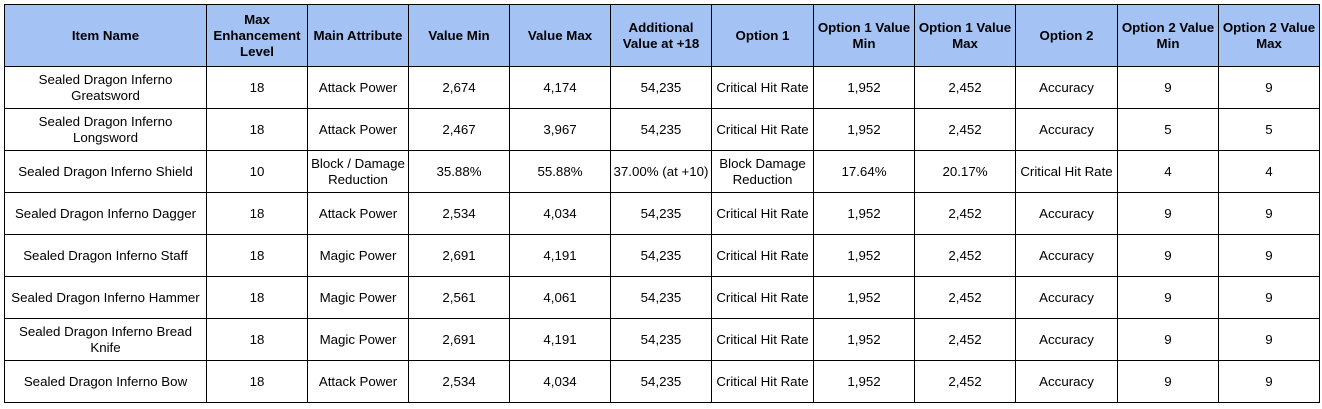 This screenshot has width=1322, height=409. What do you see at coordinates (560, 171) in the screenshot?
I see `table-cell: 55.88%` at bounding box center [560, 171].